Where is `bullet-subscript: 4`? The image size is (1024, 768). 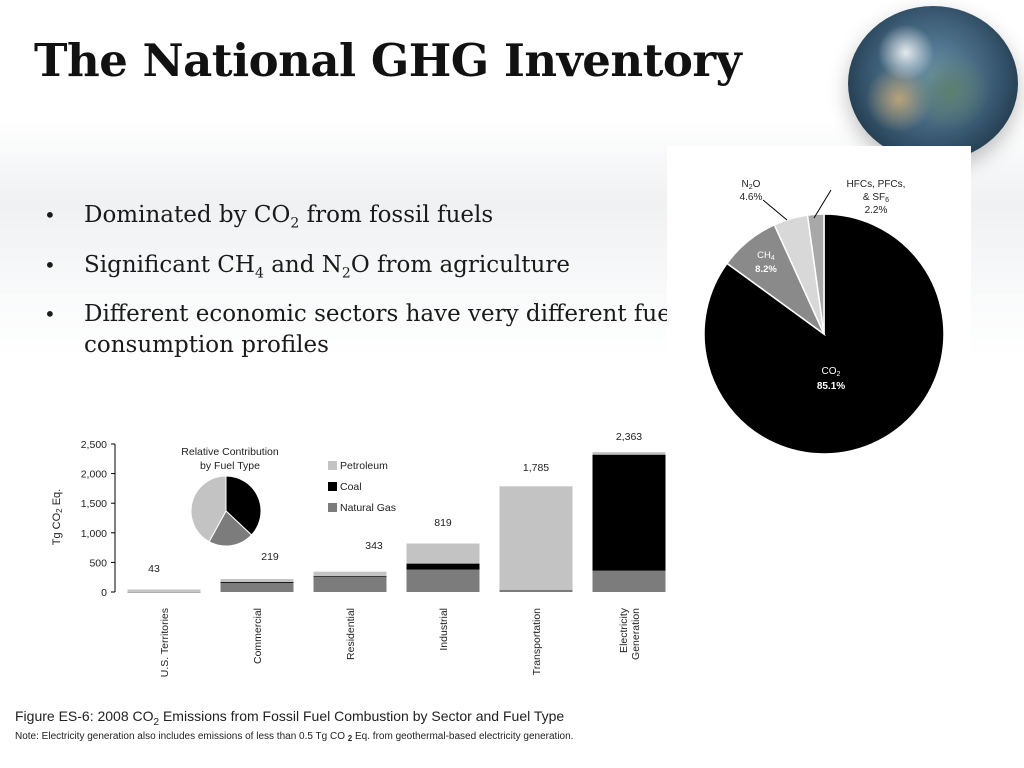 bullet-subscript: 4 is located at coordinates (259, 273).